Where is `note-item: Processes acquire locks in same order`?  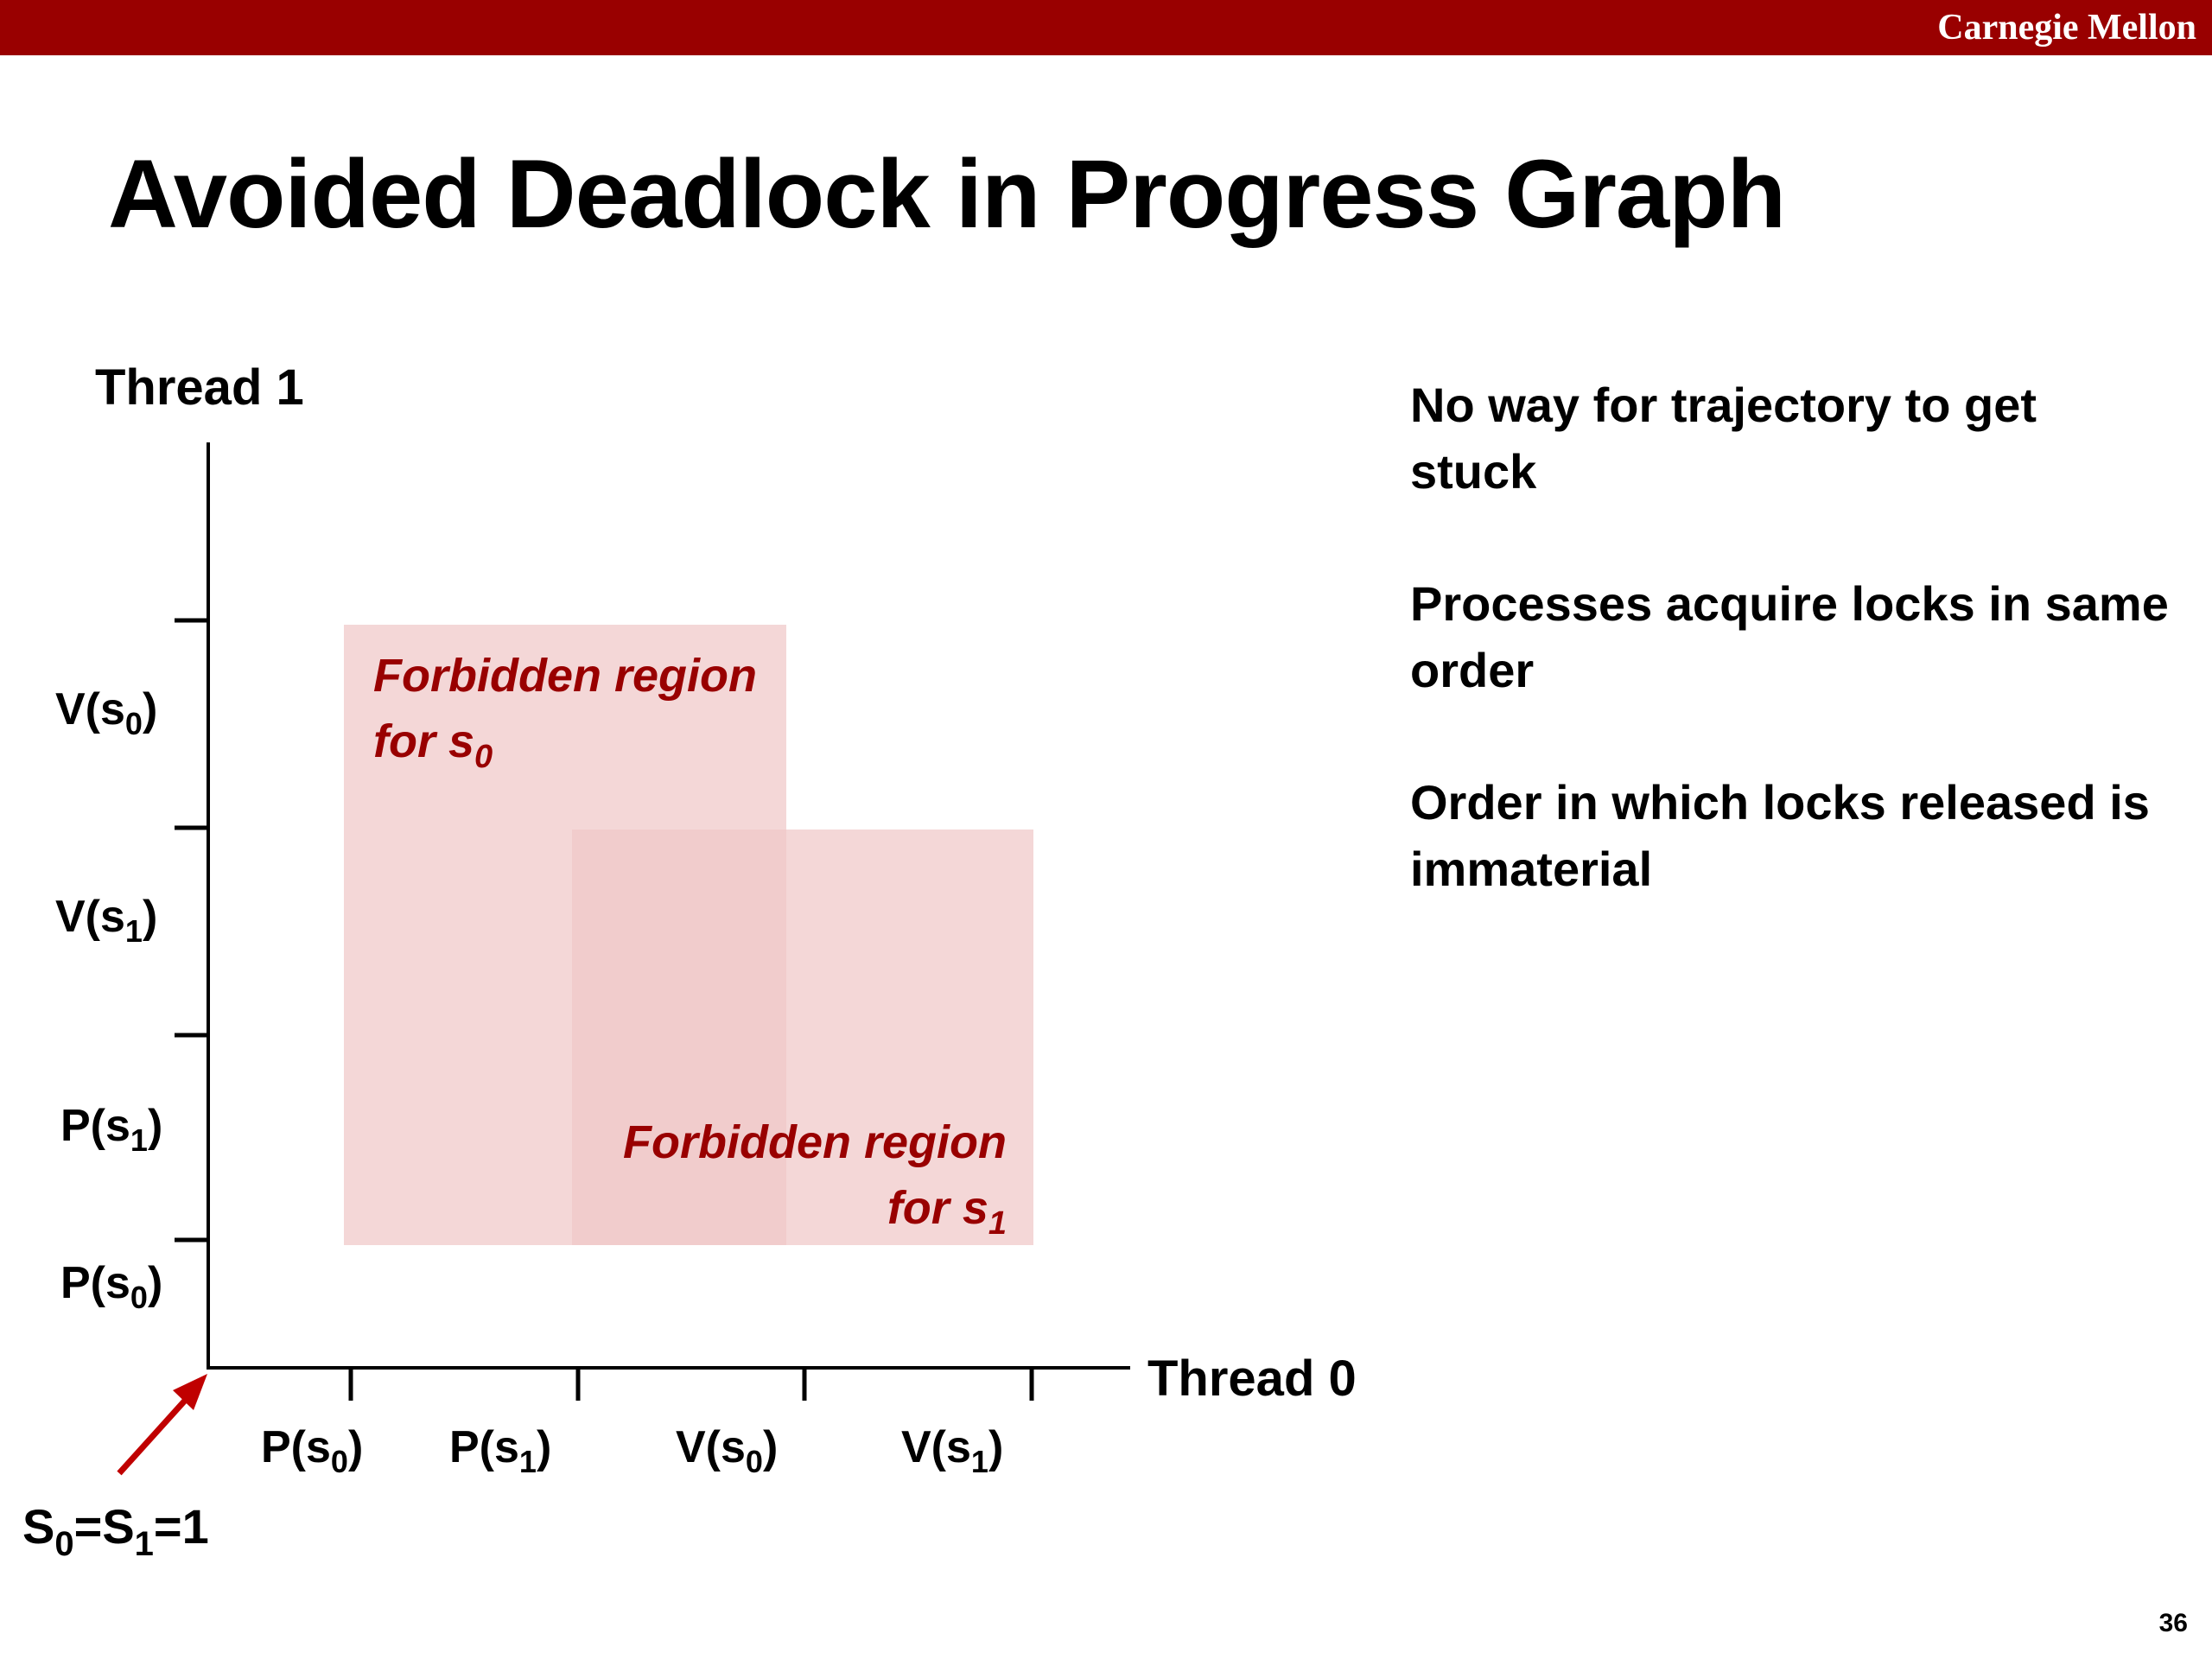
note-item: Processes acquire locks in same order is located at coordinates (1789, 636).